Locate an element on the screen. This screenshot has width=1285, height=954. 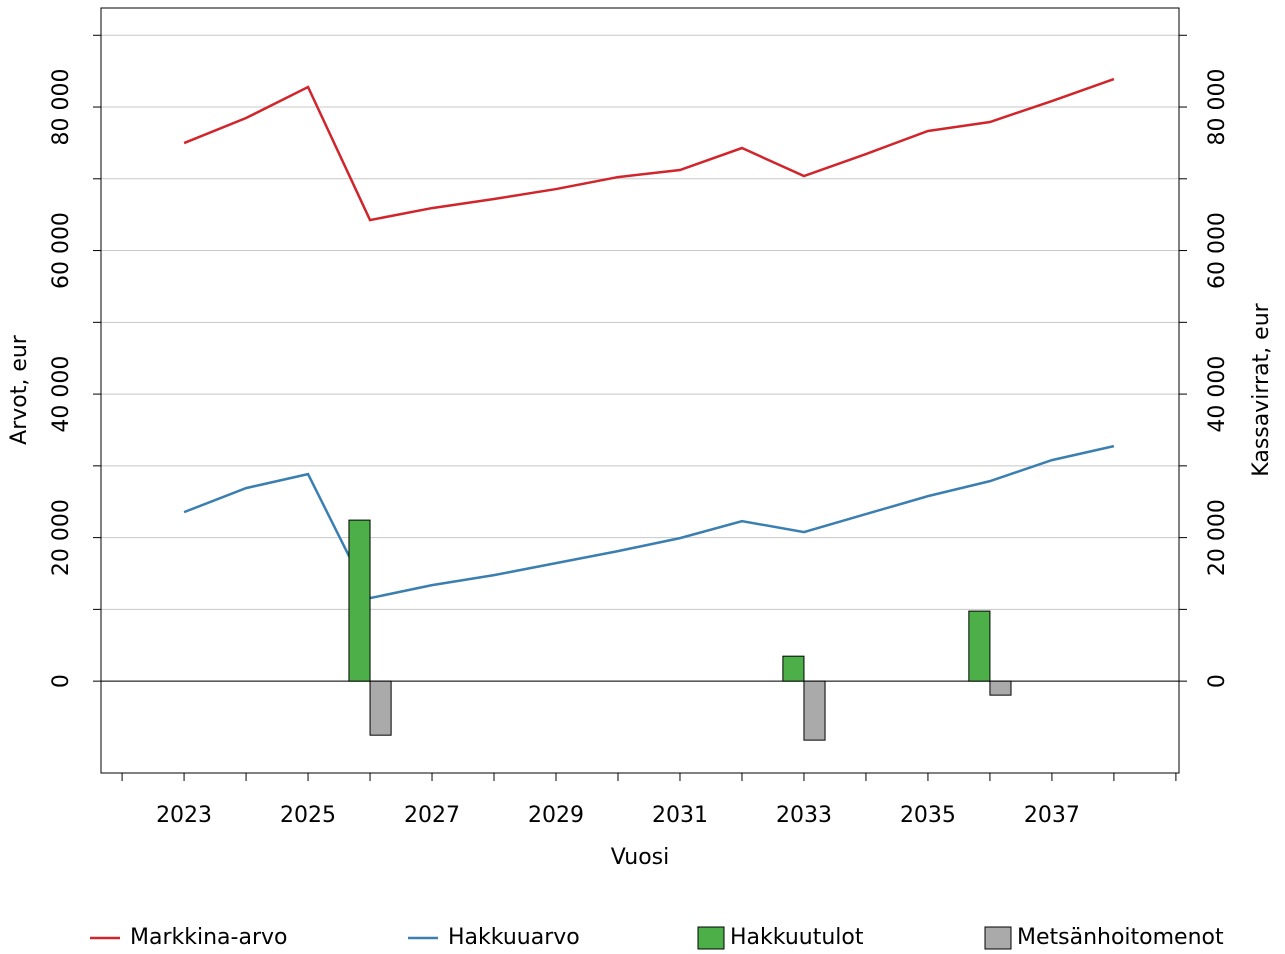
y-tick-label: 0 is located at coordinates (61, 681).